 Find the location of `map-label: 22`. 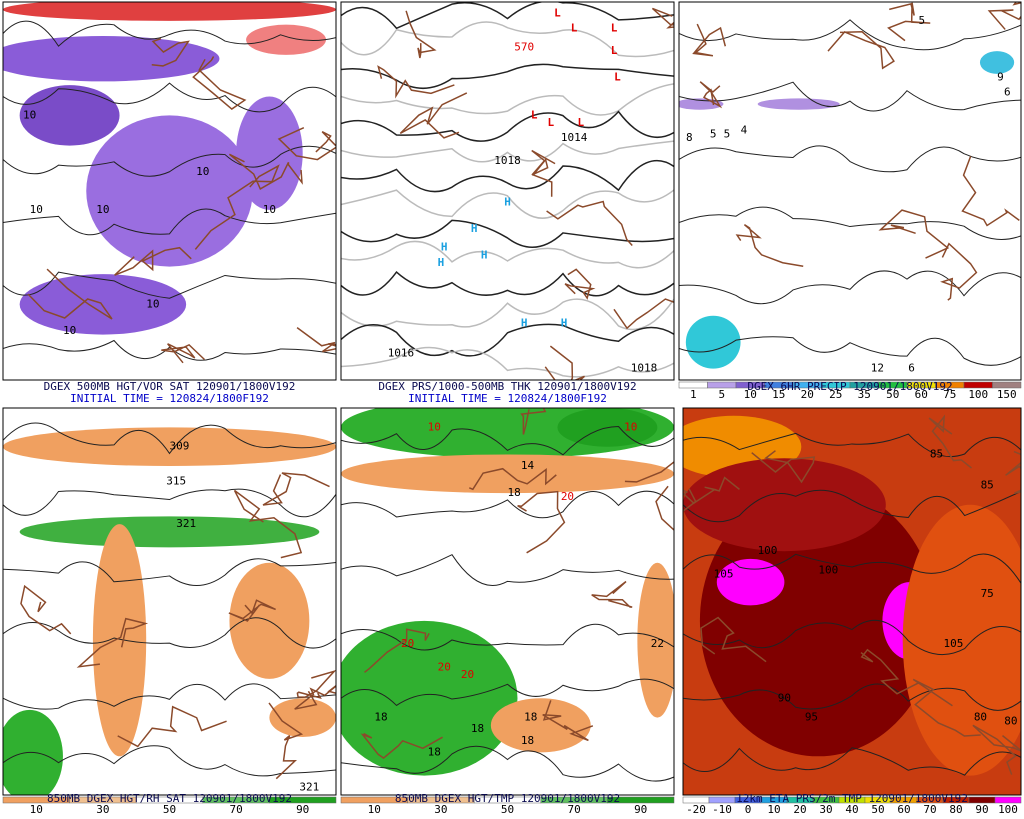

map-label: 22 is located at coordinates (657, 643).